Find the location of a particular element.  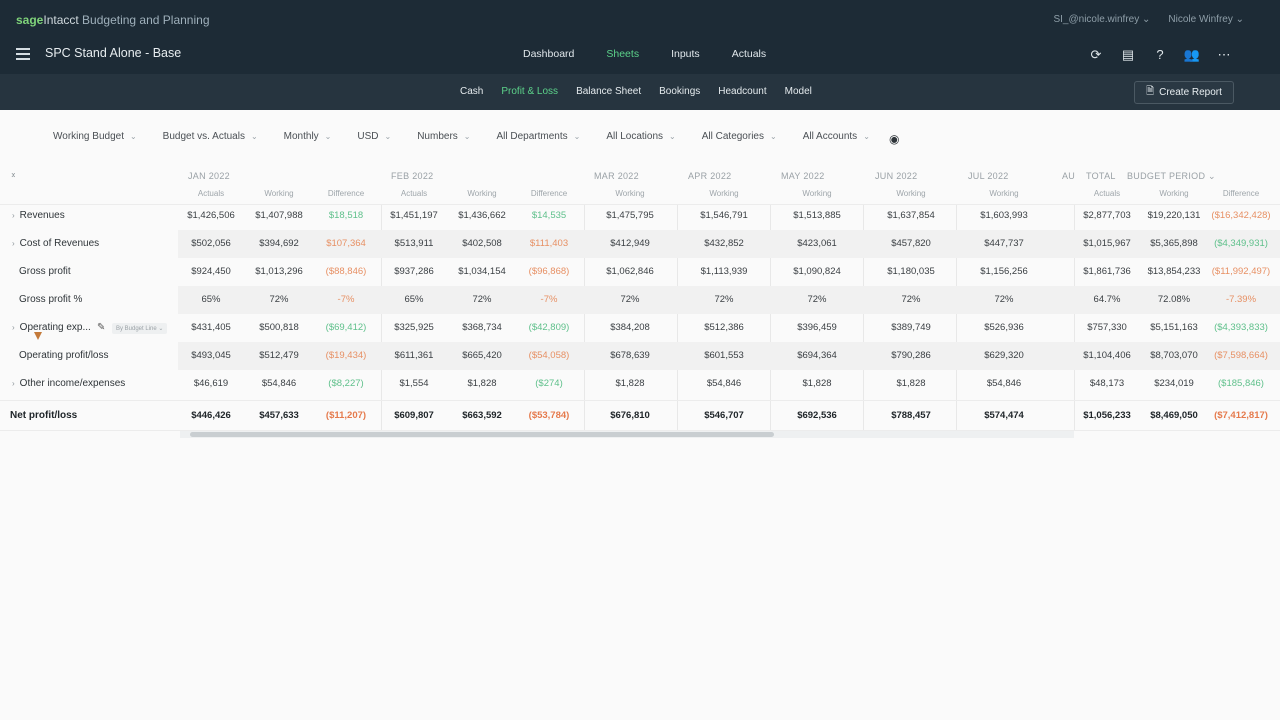

column-header: Actuals is located at coordinates (211, 193).